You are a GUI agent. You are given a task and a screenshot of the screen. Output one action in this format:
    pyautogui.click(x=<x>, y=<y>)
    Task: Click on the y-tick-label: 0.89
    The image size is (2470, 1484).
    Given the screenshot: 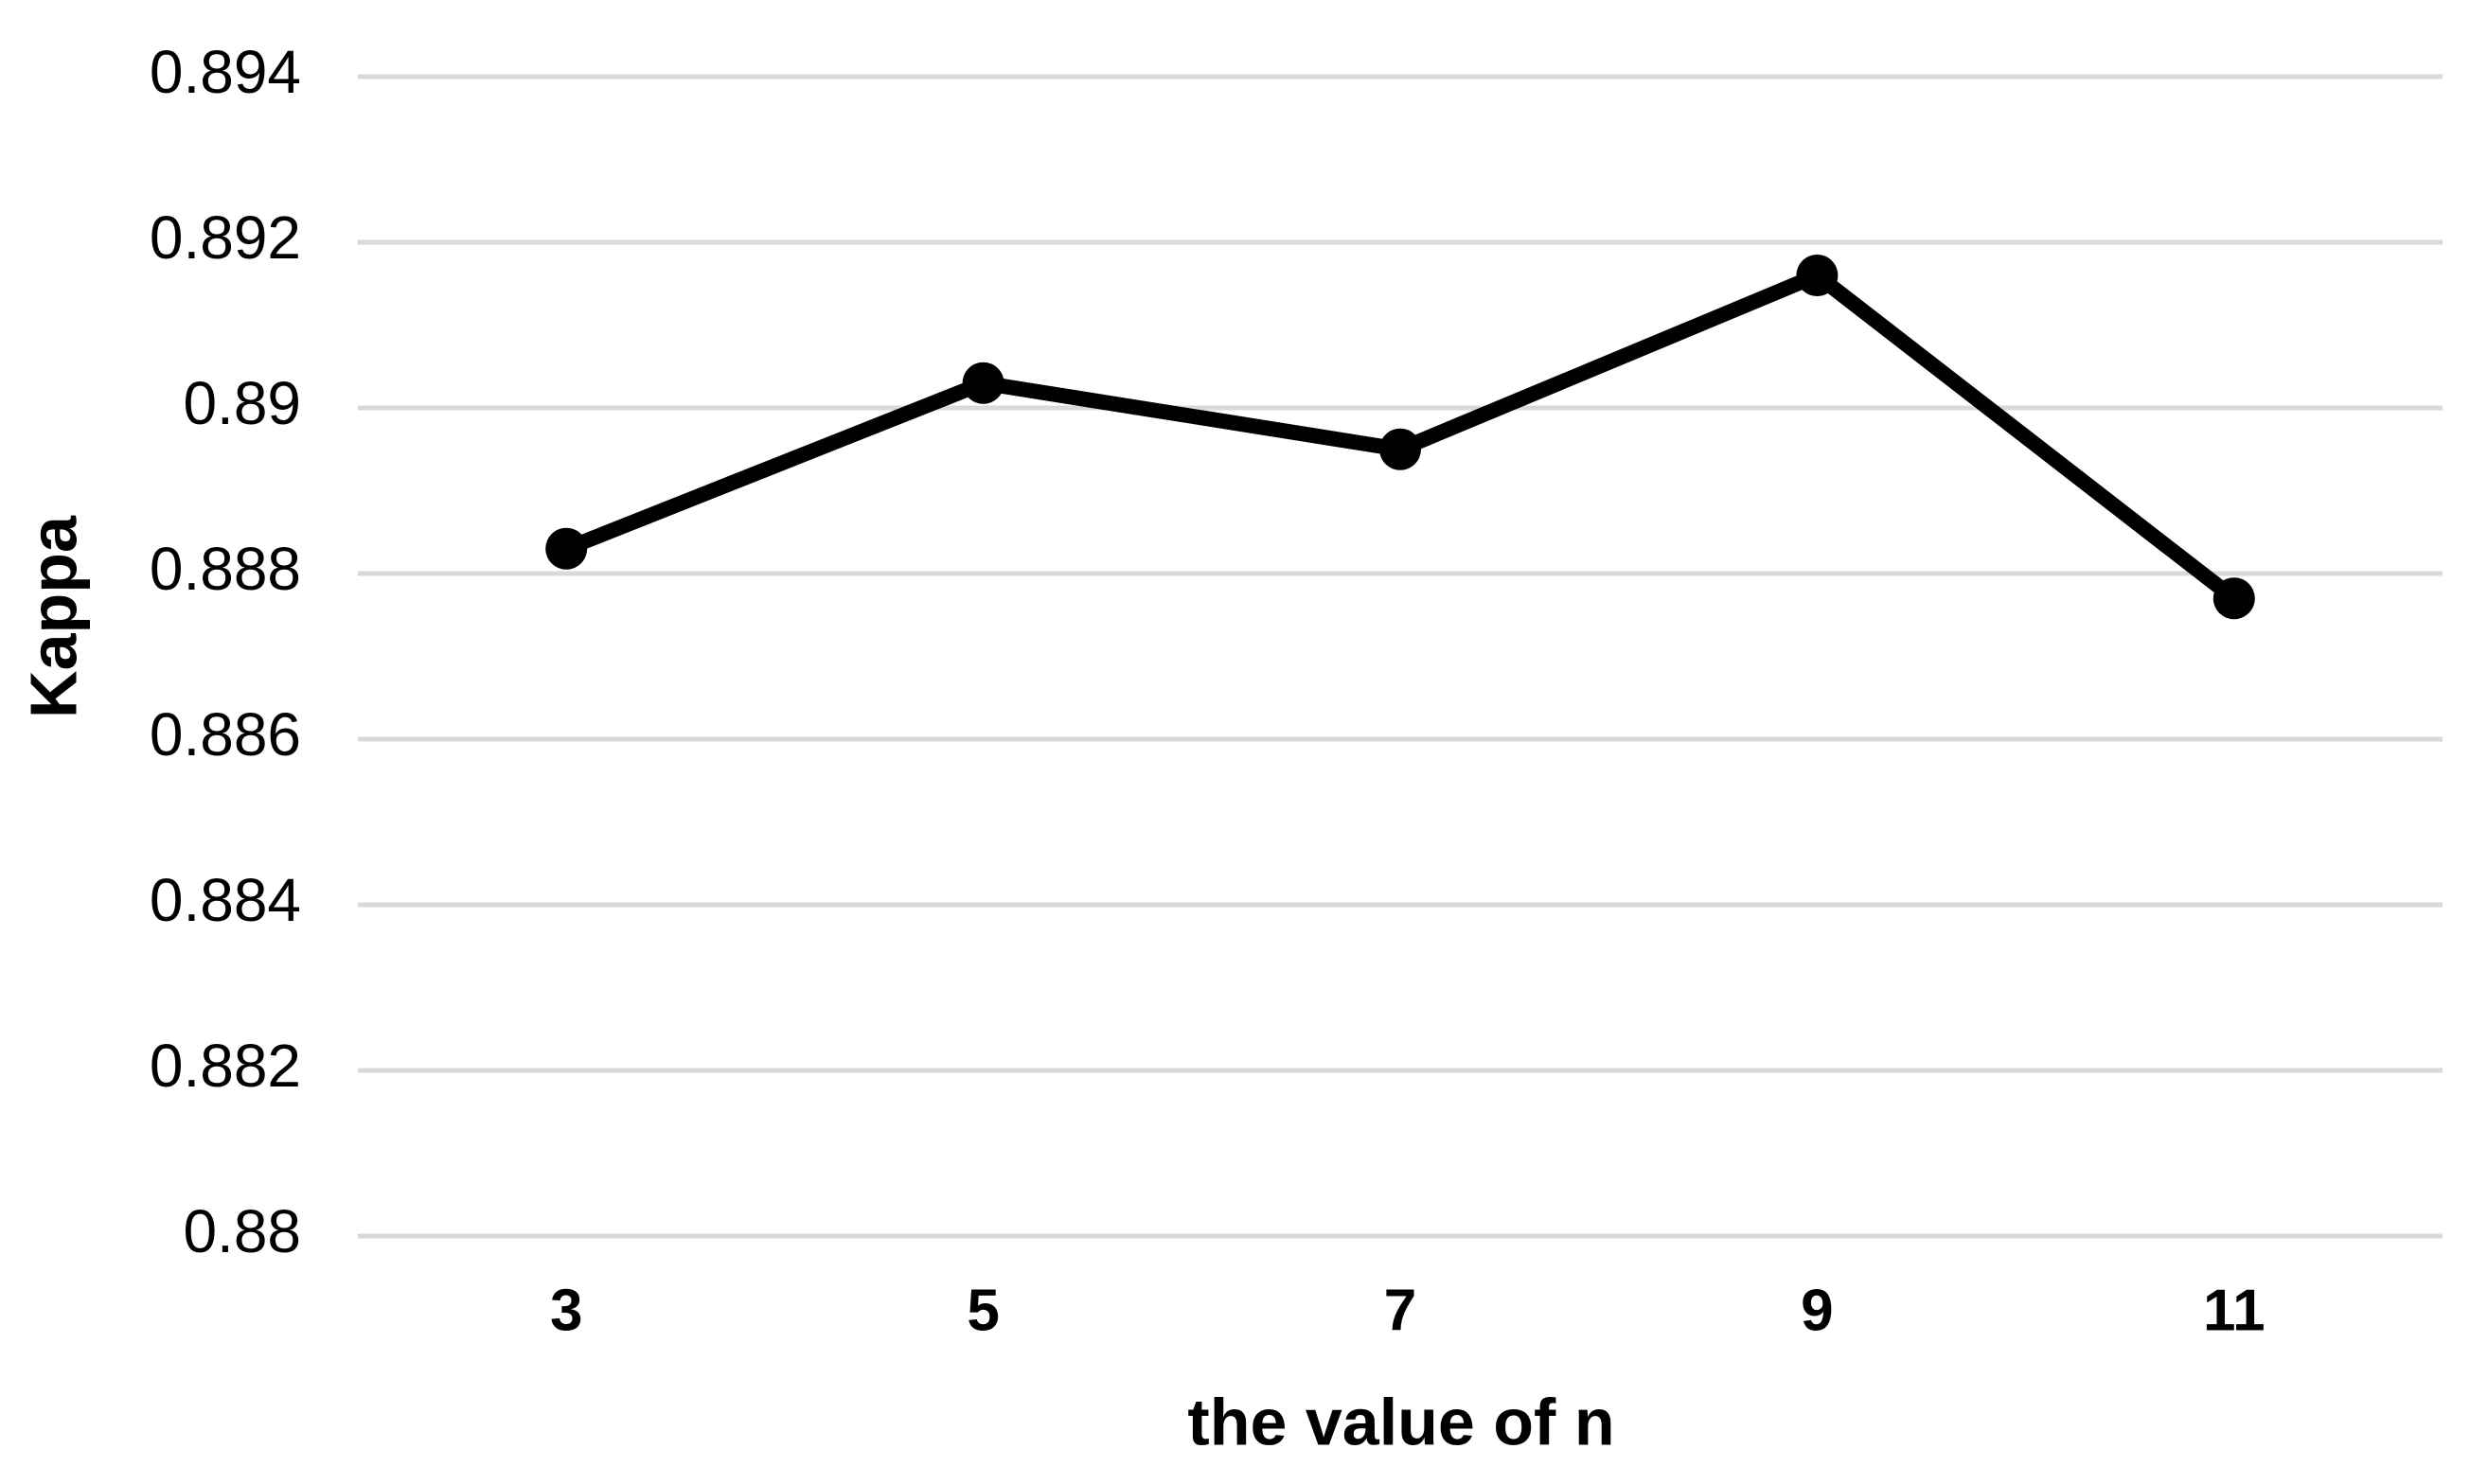 What is the action you would take?
    pyautogui.click(x=242, y=403)
    